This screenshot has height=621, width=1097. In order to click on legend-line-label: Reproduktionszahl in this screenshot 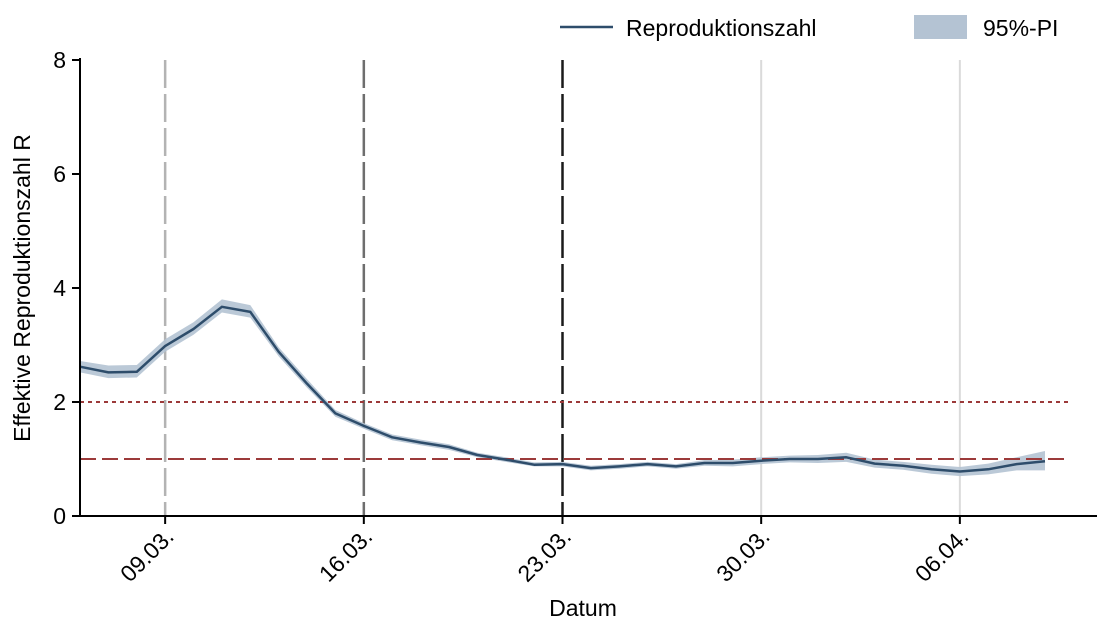, I will do `click(721, 28)`.